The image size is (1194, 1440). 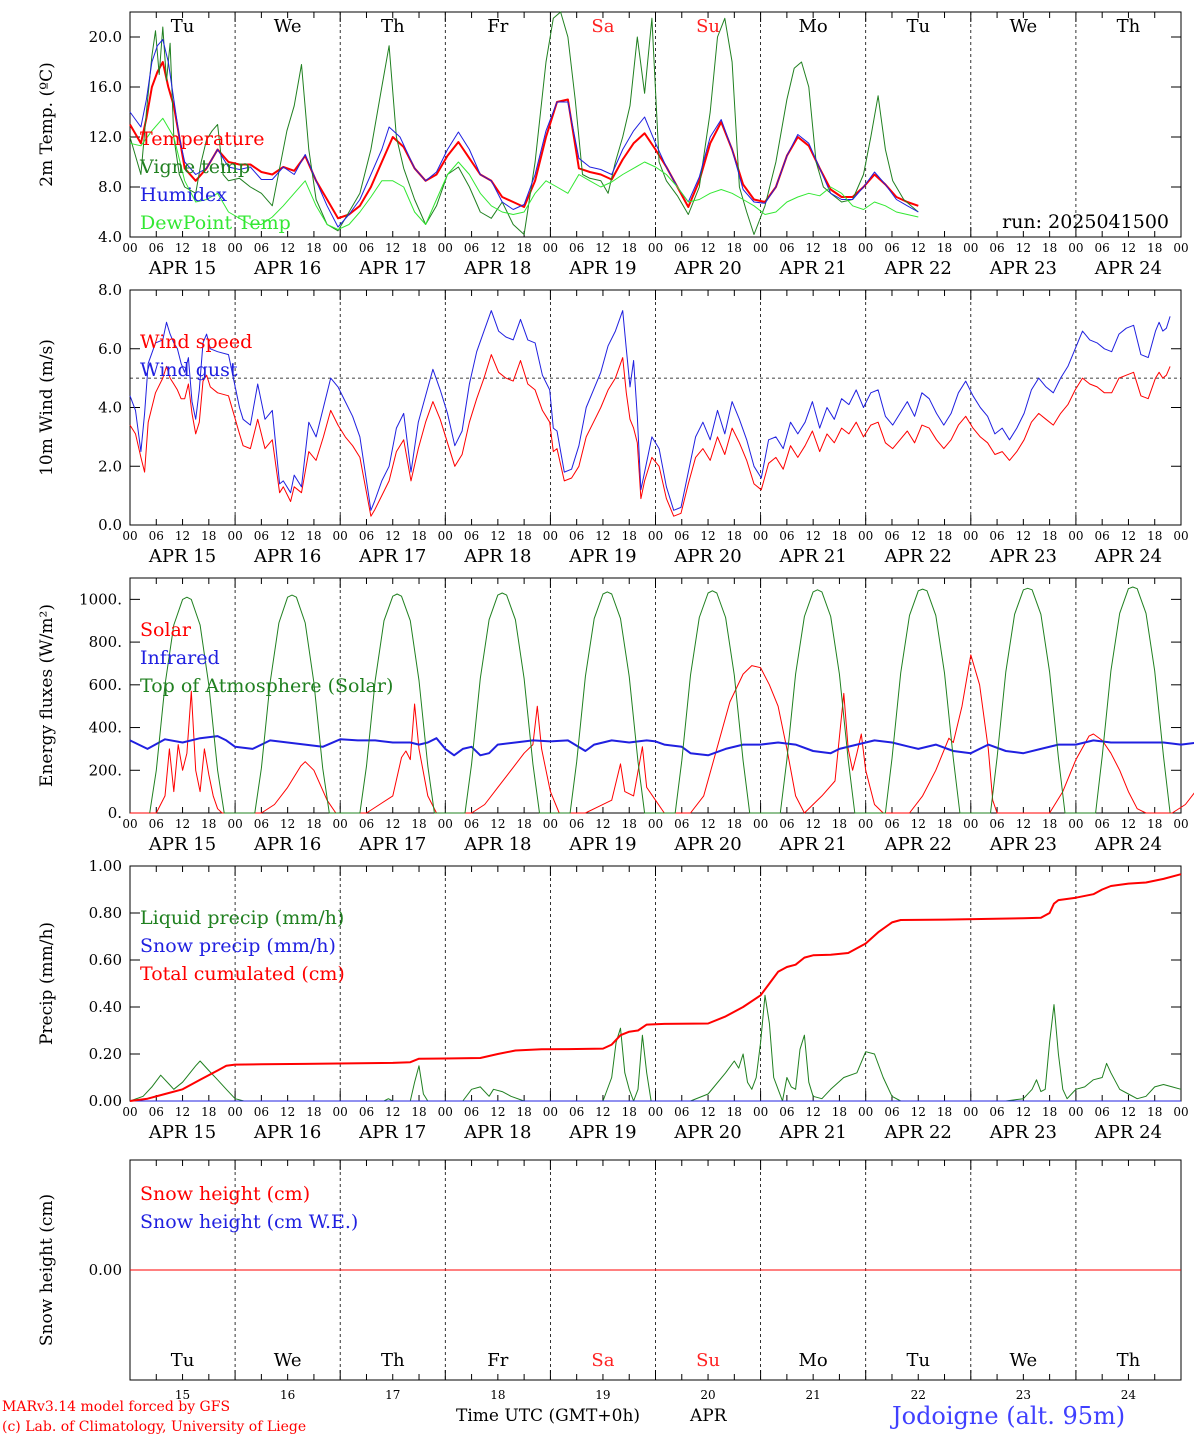 I want to click on y-tick-label: 1.00, so click(x=105, y=866).